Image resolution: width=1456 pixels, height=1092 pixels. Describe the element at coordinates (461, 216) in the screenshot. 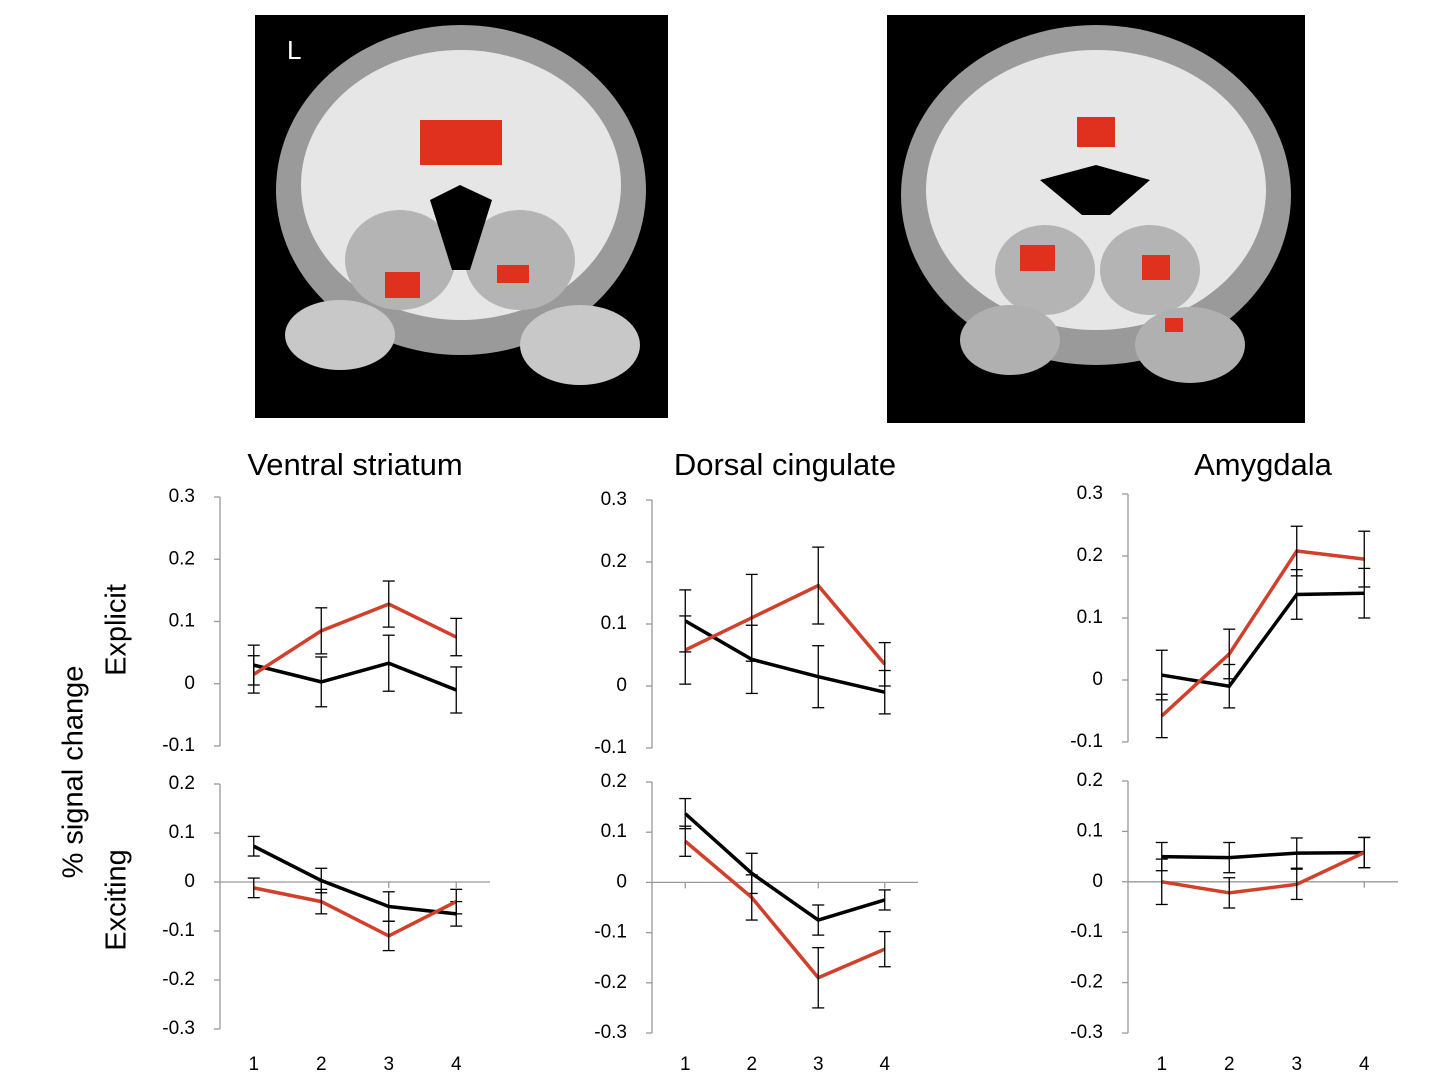

I see `brain-image-left: L` at that location.